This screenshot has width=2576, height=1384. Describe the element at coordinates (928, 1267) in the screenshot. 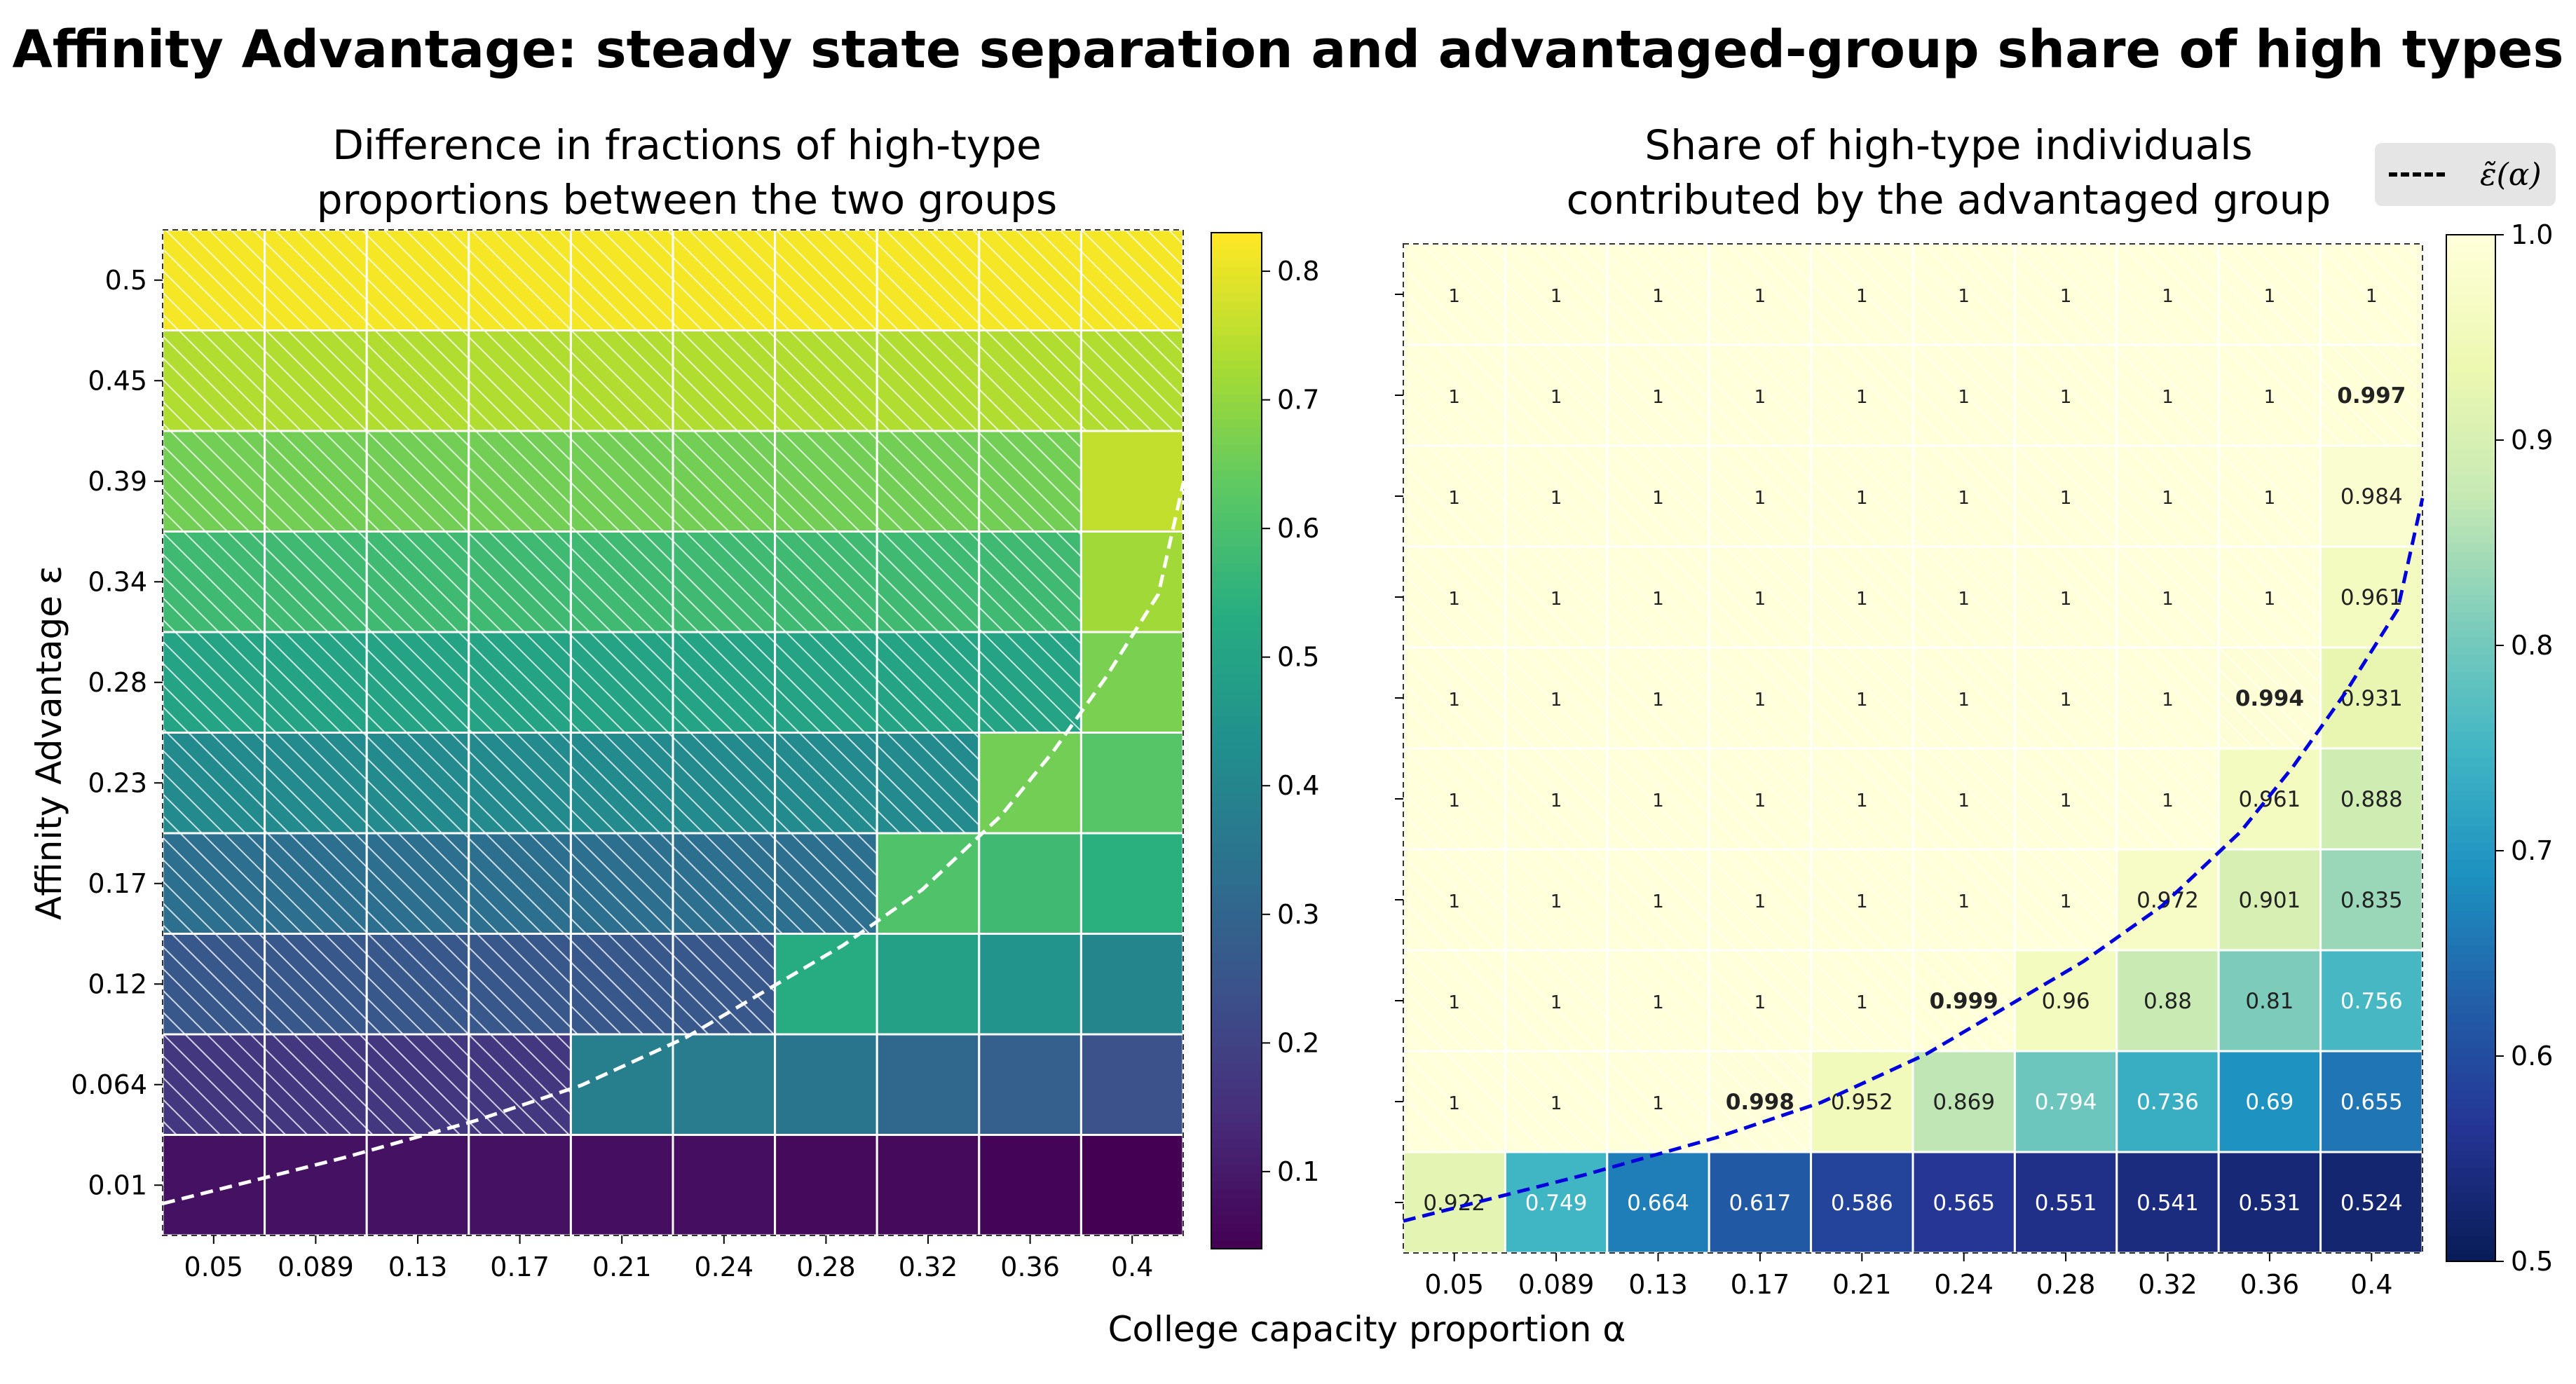

I see `x-tick-label: 0.32` at that location.